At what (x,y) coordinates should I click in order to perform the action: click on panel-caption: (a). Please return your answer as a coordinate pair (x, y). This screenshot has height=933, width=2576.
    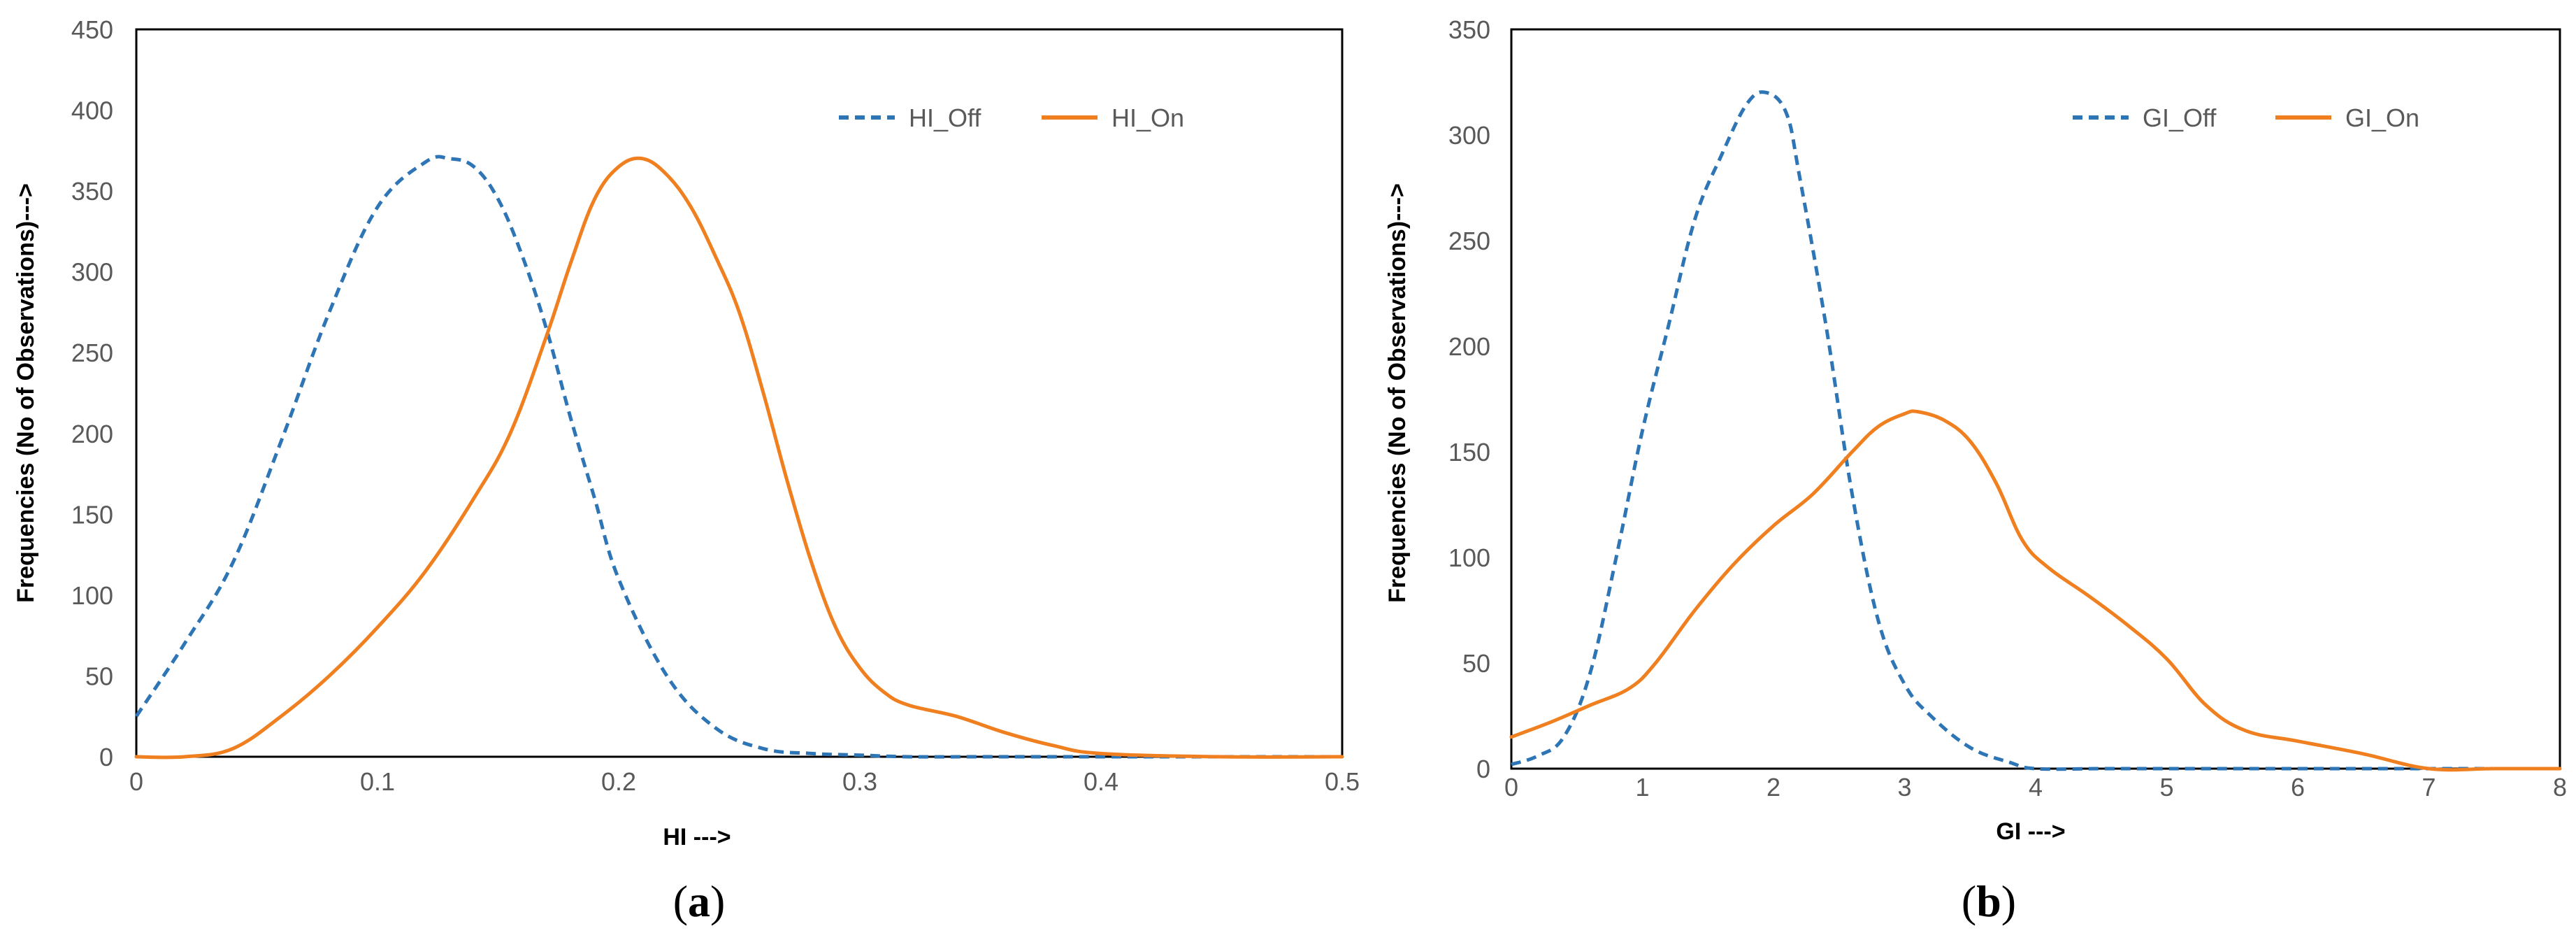
    Looking at the image, I should click on (699, 901).